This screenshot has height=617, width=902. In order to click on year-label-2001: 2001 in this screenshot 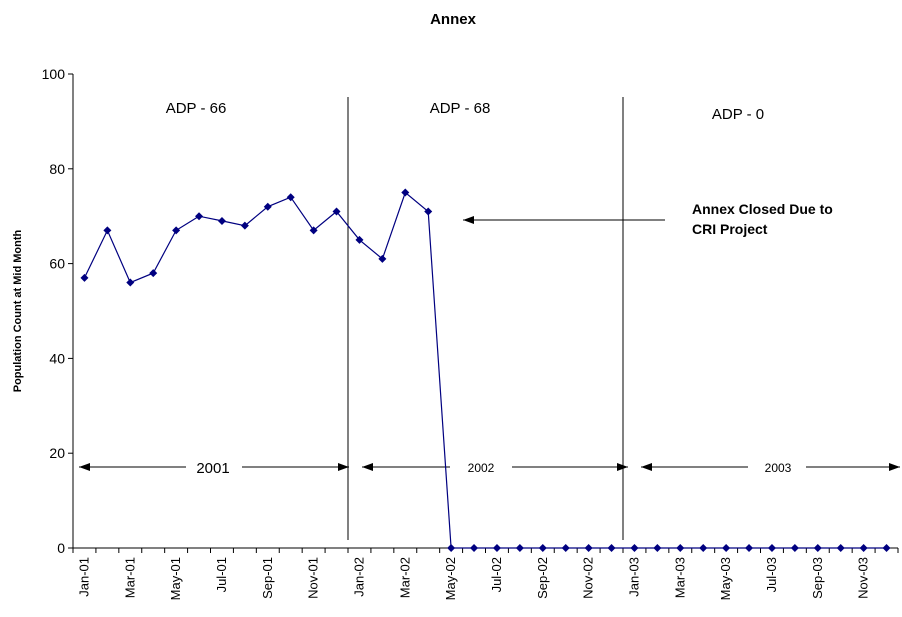, I will do `click(212, 468)`.